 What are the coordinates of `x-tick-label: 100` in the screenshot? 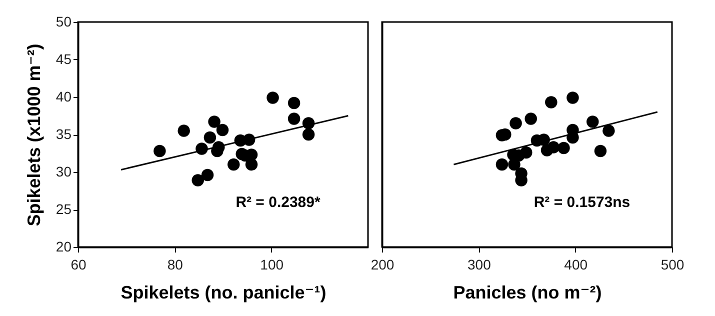 It's located at (272, 264).